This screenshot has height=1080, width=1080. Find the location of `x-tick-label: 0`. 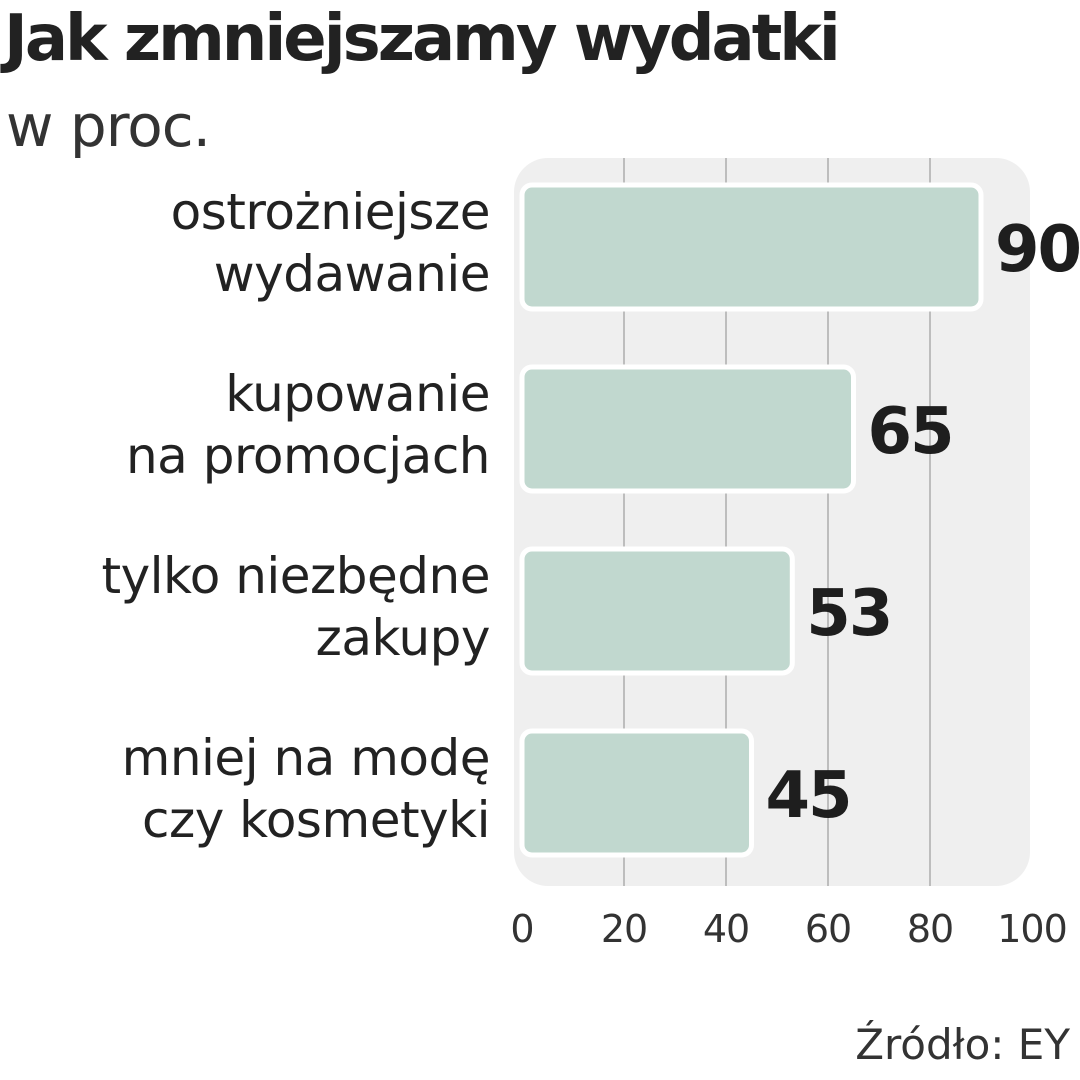

x-tick-label: 0 is located at coordinates (521, 929).